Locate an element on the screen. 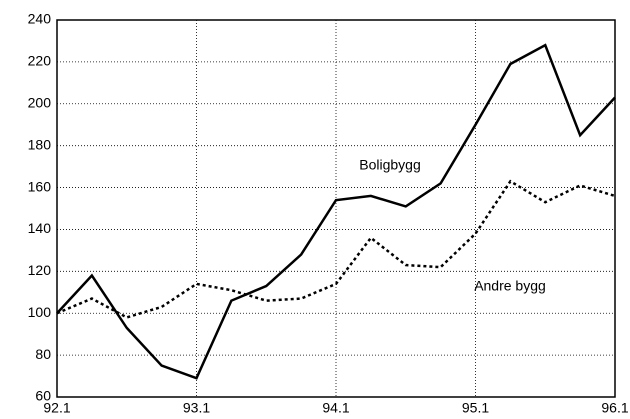  series-label: Boligbygg is located at coordinates (390, 165).